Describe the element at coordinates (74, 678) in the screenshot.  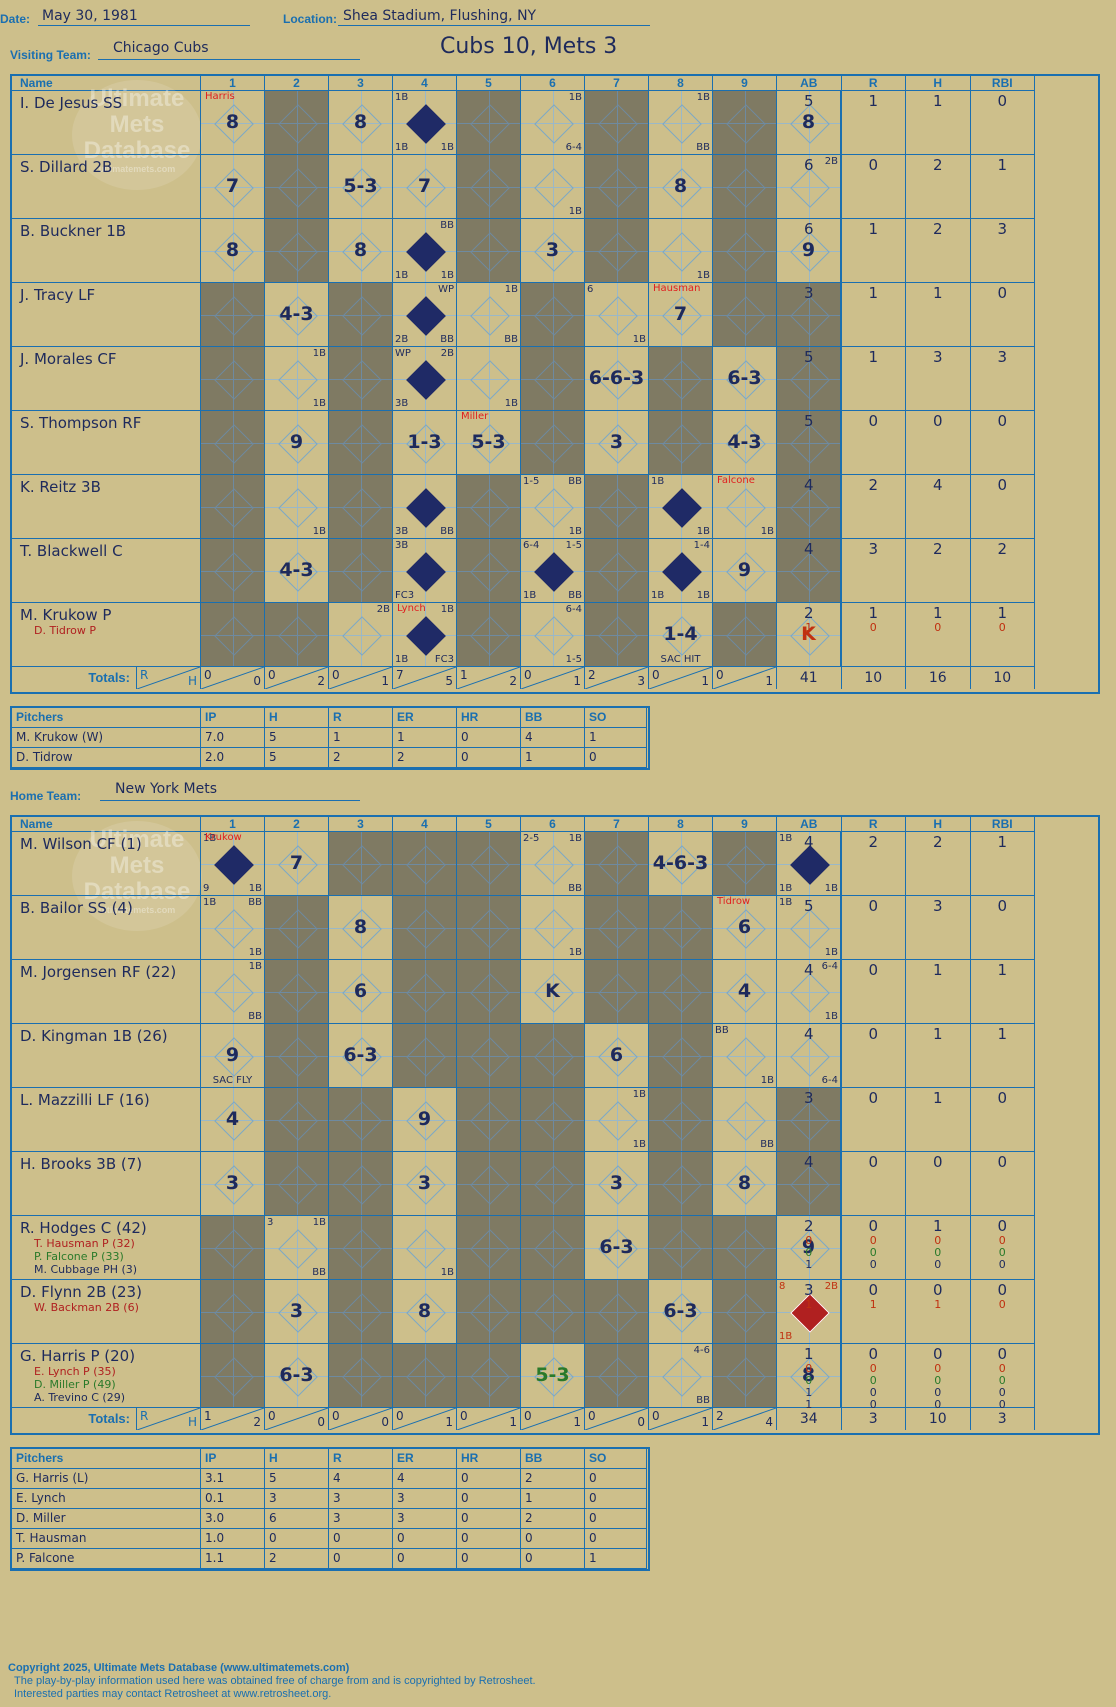
I see `totals-label: Totals:` at that location.